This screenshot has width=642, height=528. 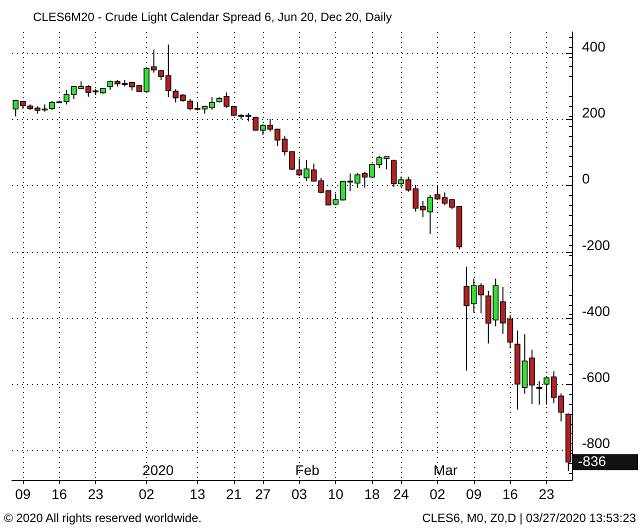 I want to click on text: -836, so click(x=592, y=461).